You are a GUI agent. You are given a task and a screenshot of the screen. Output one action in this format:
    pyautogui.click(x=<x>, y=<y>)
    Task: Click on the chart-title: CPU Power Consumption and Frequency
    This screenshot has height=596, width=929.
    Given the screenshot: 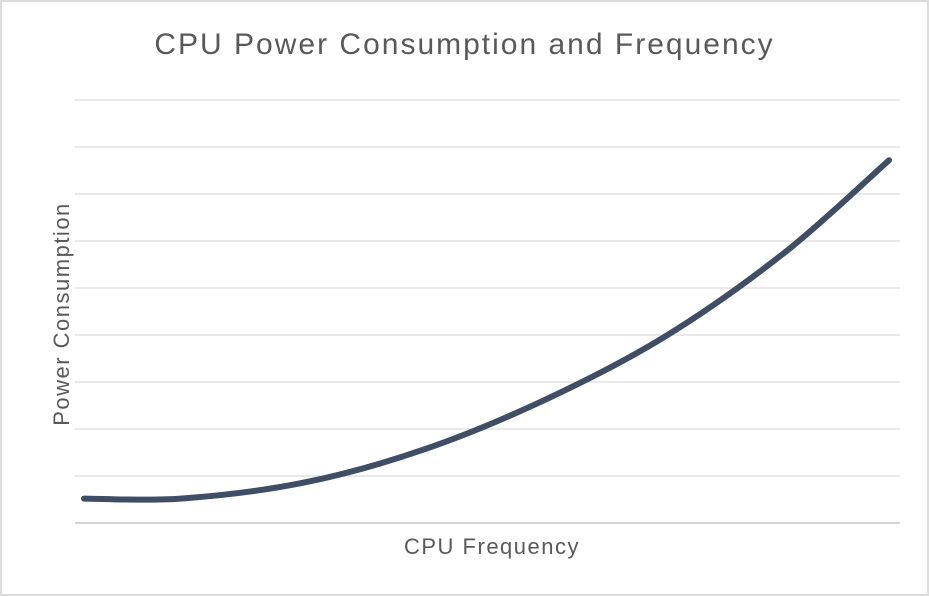 What is the action you would take?
    pyautogui.click(x=464, y=44)
    